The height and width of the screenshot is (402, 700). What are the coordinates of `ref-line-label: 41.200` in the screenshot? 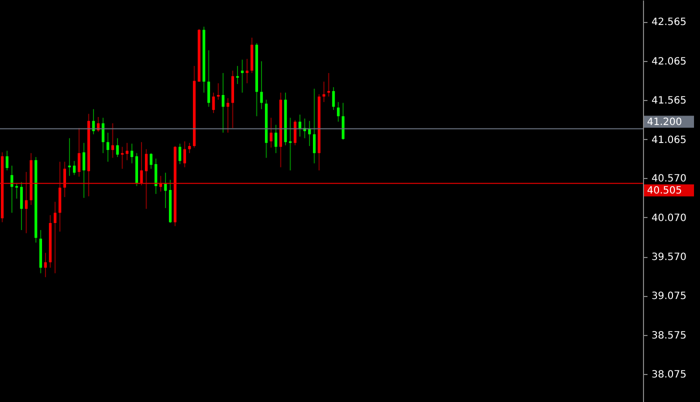 It's located at (664, 122).